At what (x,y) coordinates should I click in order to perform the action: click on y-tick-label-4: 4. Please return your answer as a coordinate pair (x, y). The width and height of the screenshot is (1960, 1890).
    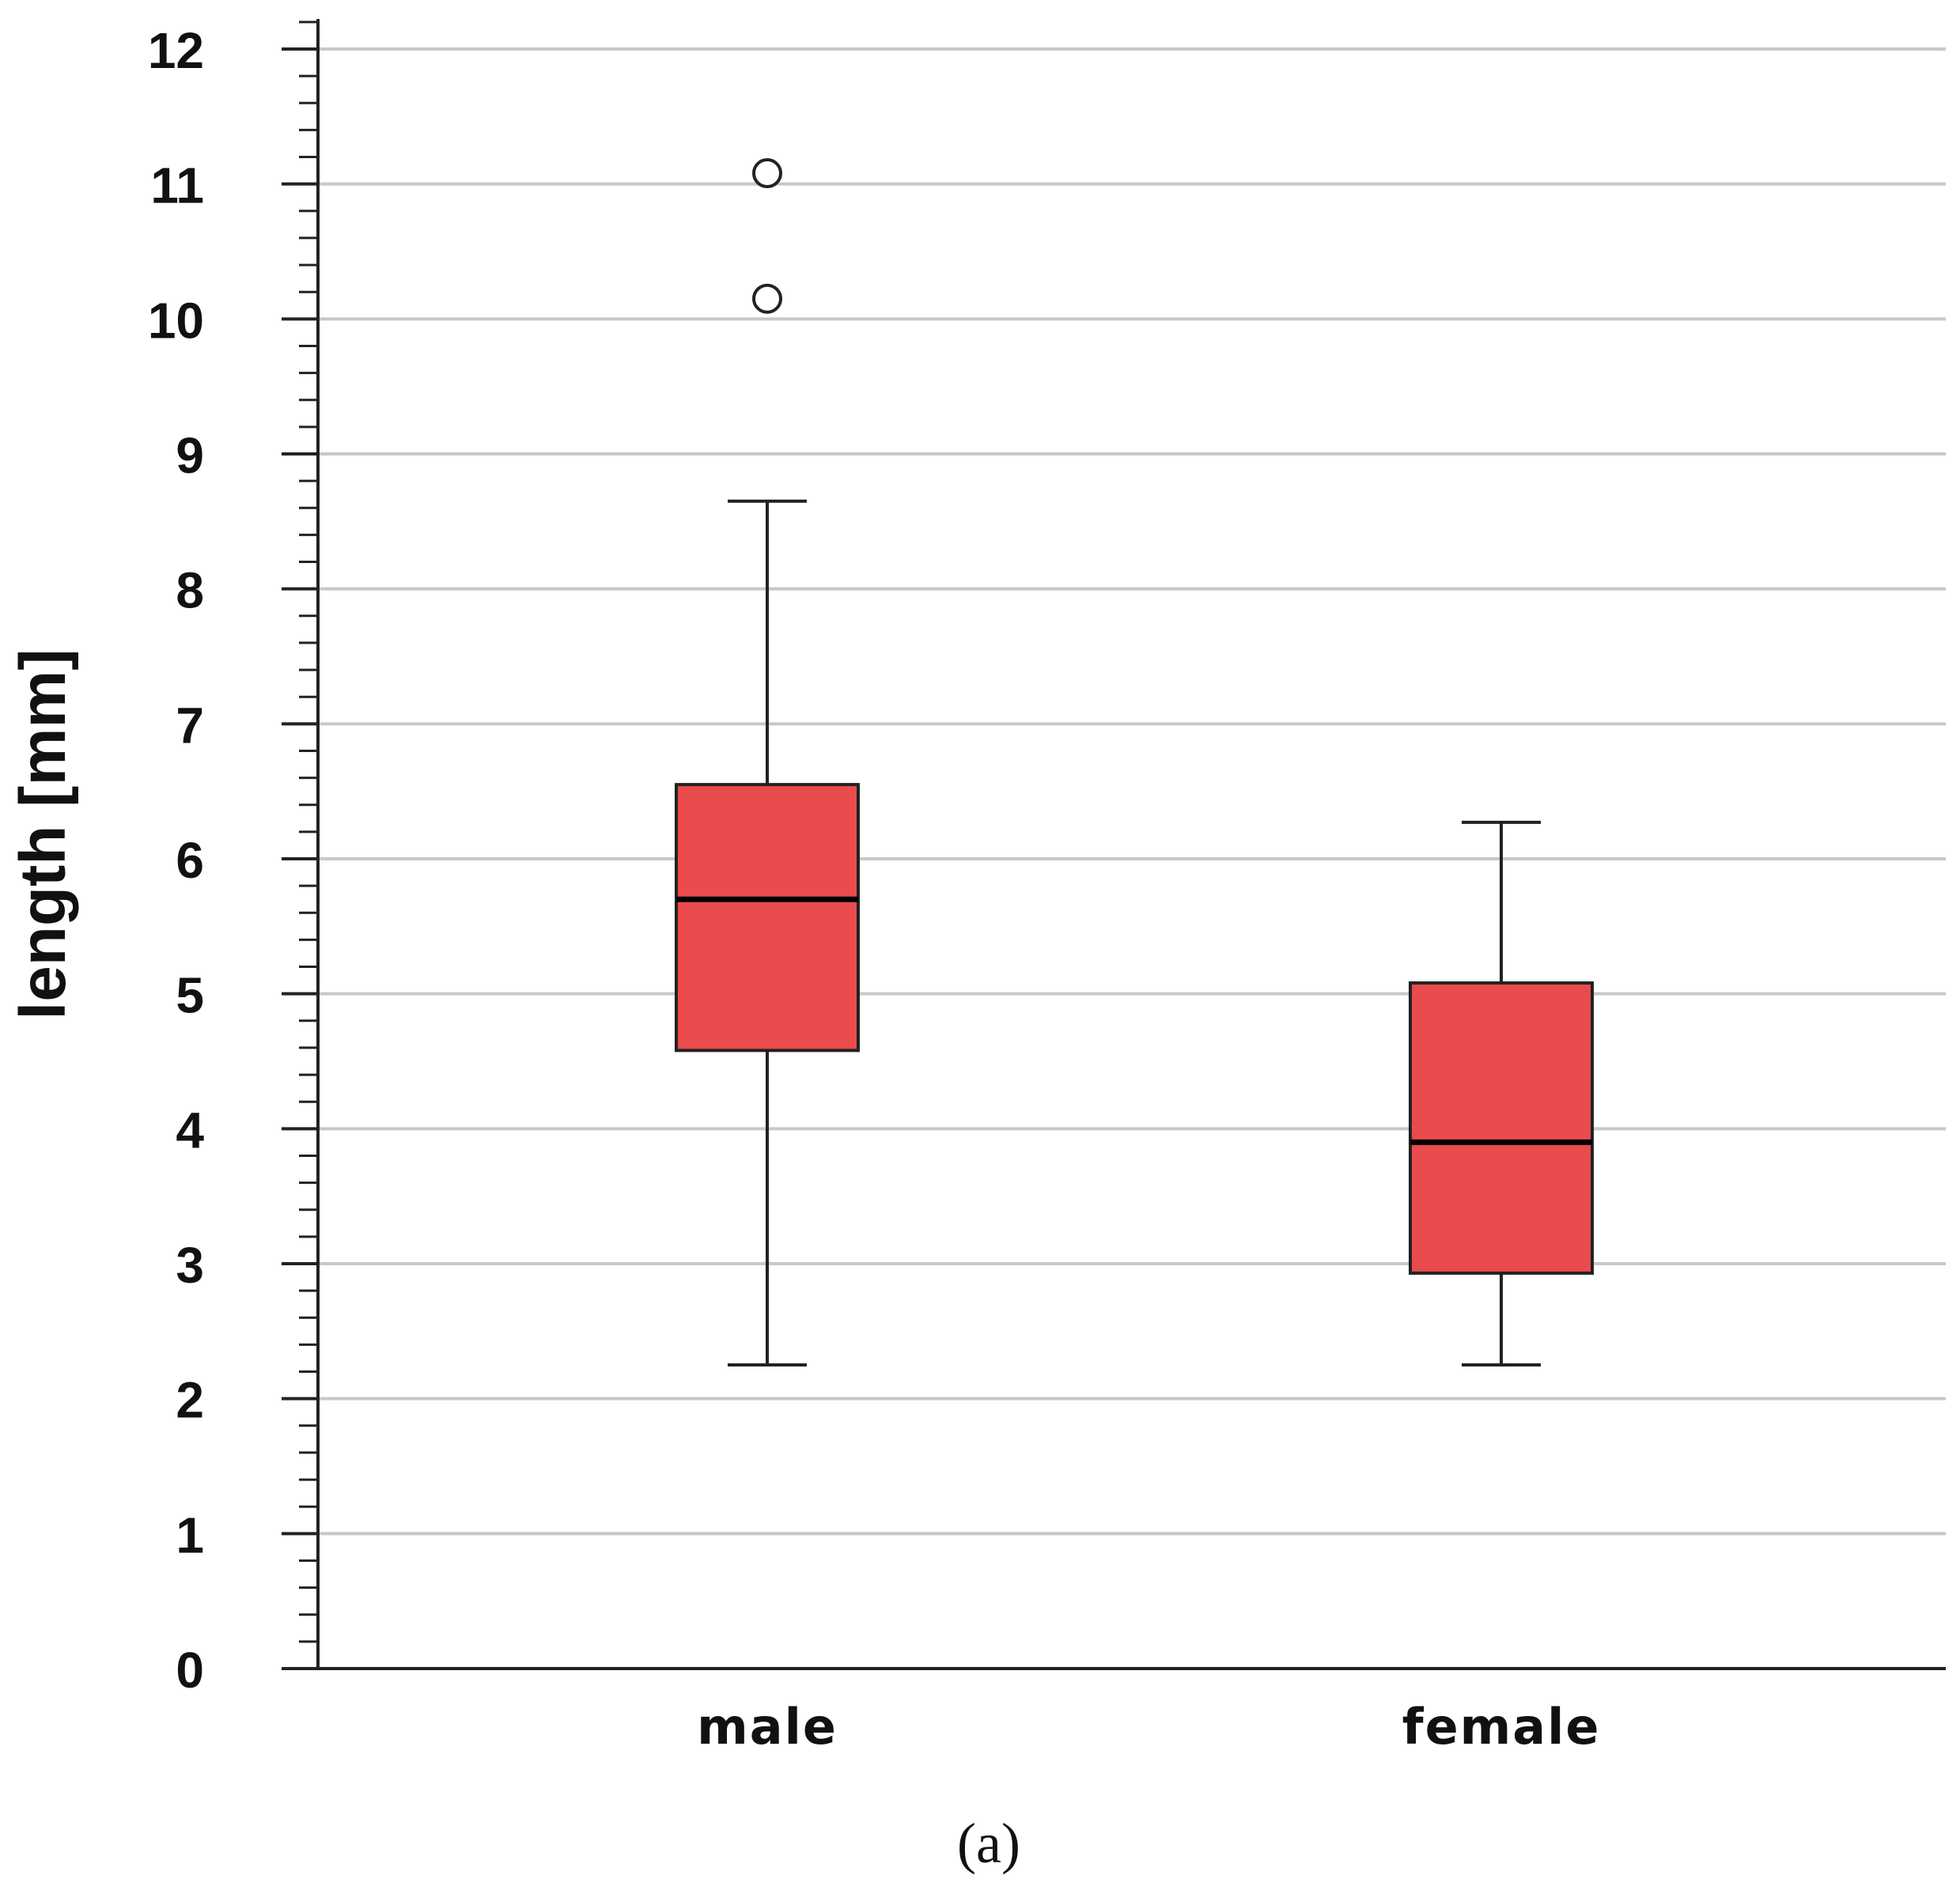
    Looking at the image, I should click on (190, 1130).